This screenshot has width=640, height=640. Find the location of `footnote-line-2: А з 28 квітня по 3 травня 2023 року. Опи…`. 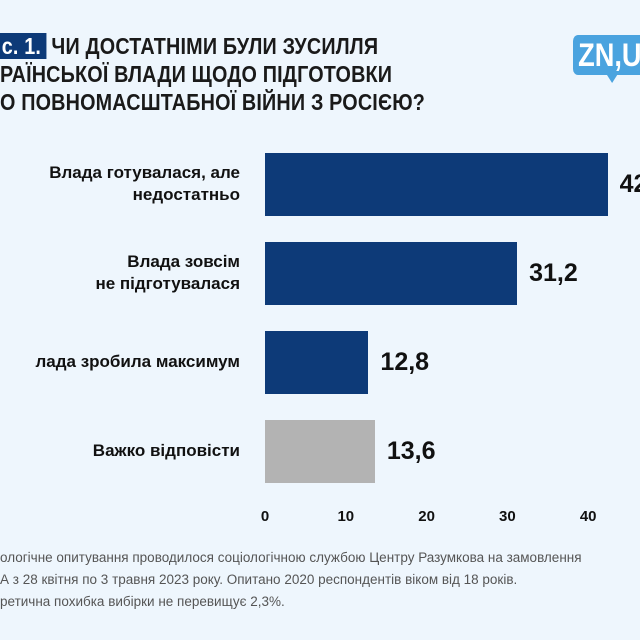

footnote-line-2: А з 28 квітня по 3 травня 2023 року. Опи… is located at coordinates (259, 579).